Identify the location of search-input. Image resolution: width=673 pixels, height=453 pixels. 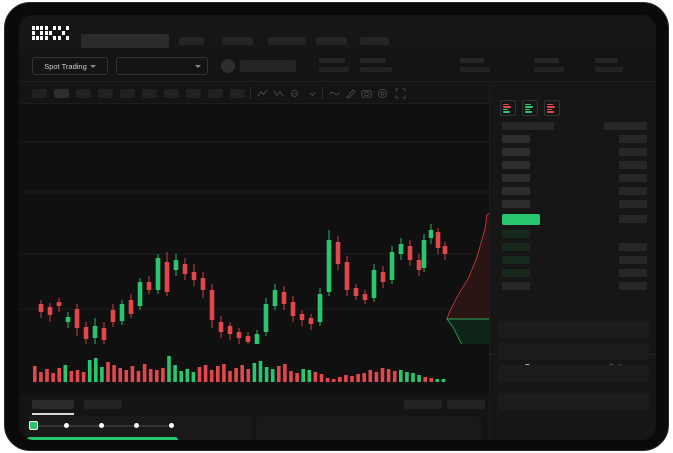
(125, 41).